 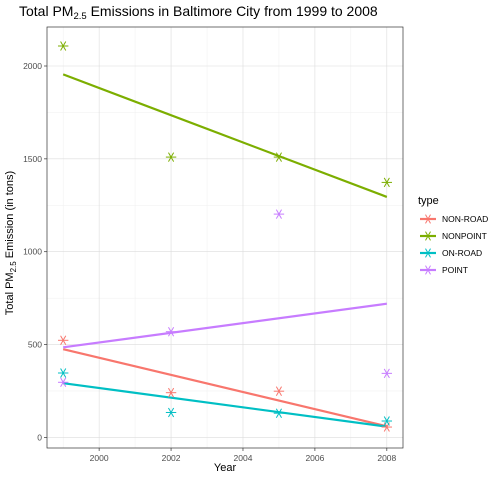 I want to click on x-tick-label: 2004, so click(x=243, y=458).